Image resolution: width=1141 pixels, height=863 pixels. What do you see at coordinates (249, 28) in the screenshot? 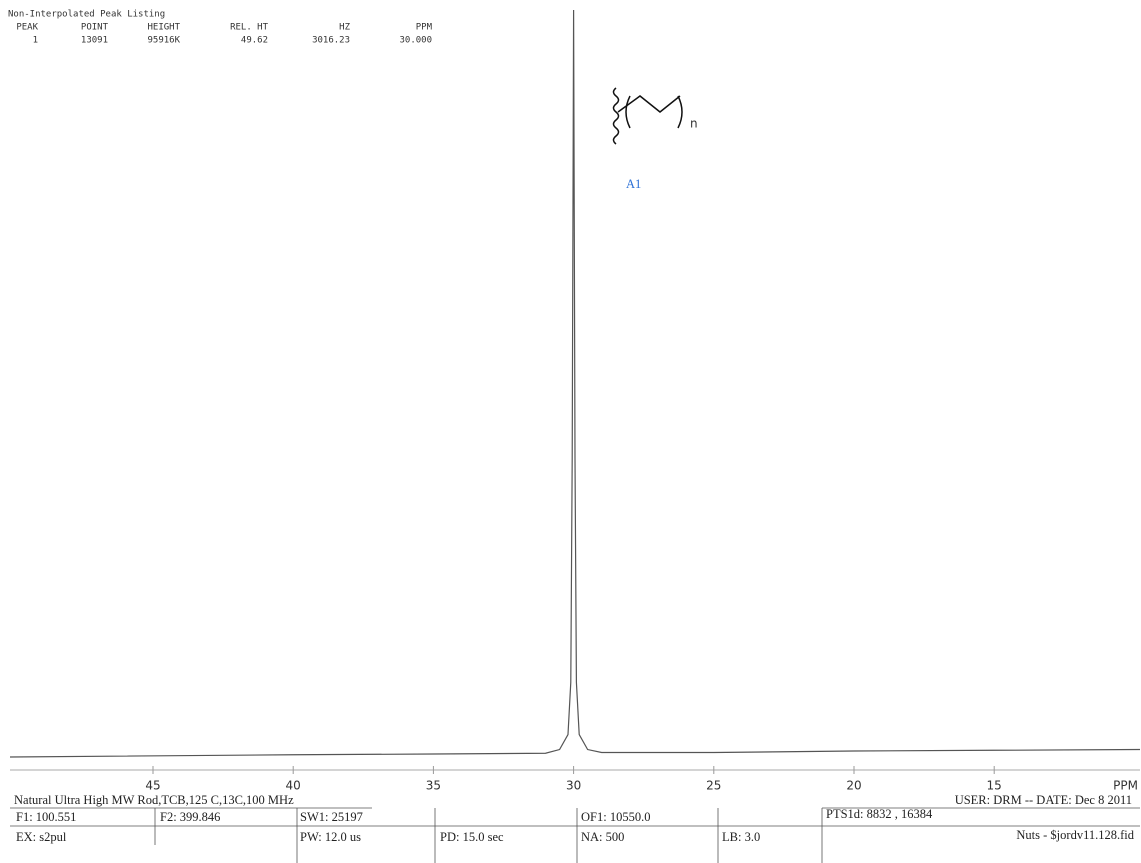
I see `column-header: REL. HT` at bounding box center [249, 28].